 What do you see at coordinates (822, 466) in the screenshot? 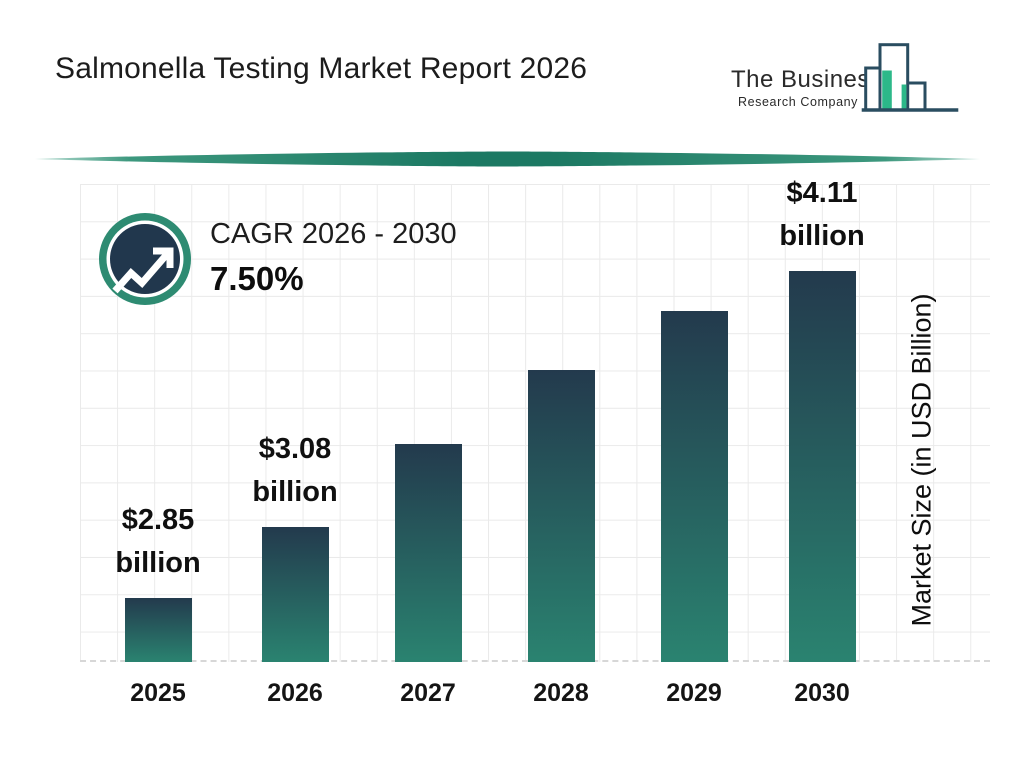
I see `bar-2030` at bounding box center [822, 466].